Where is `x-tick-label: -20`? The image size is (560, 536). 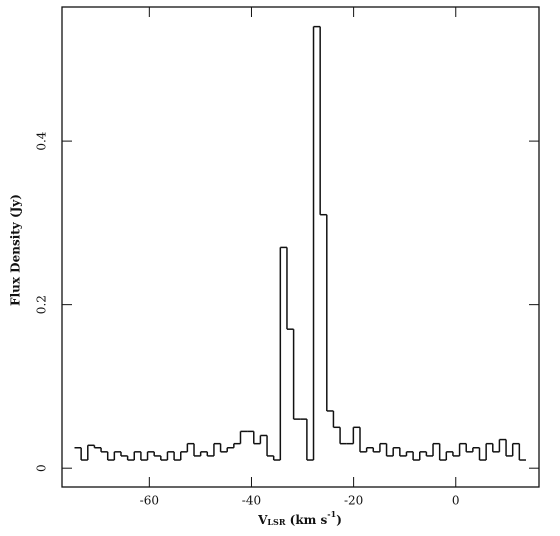
x-tick-label: -20 is located at coordinates (353, 501).